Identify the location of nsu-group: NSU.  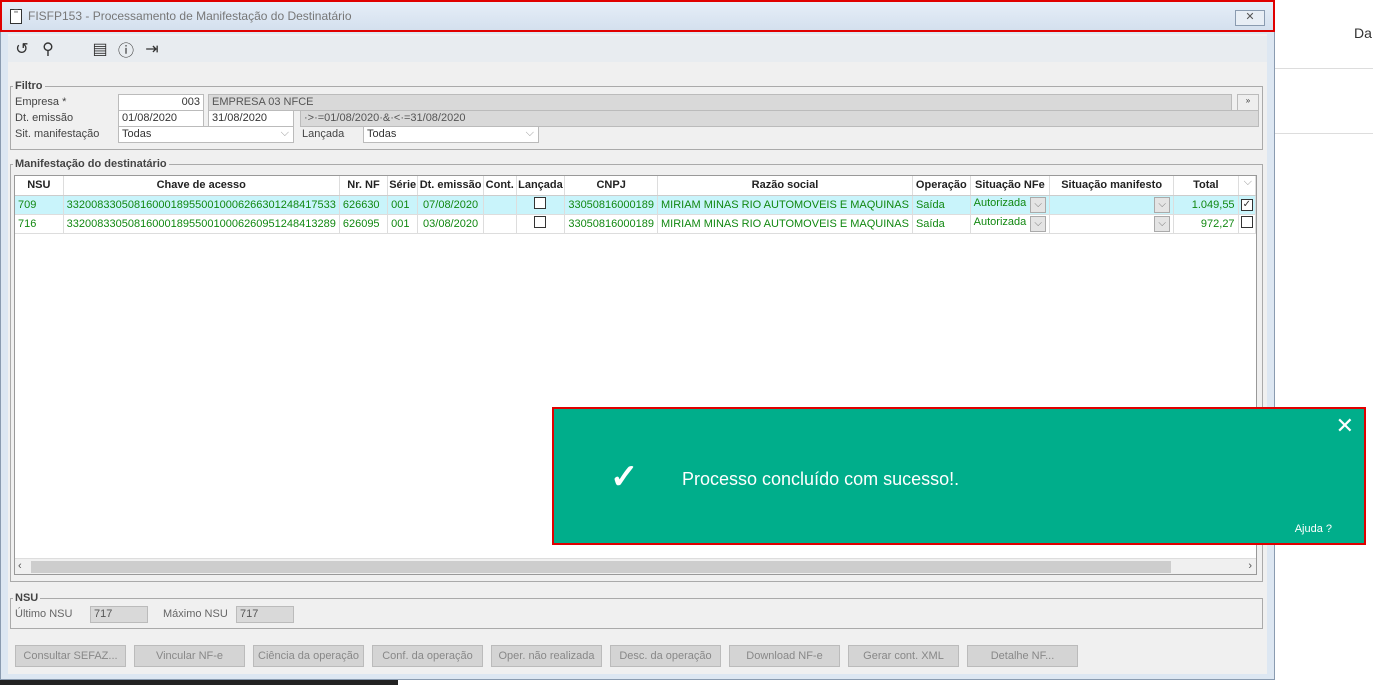
(636, 610).